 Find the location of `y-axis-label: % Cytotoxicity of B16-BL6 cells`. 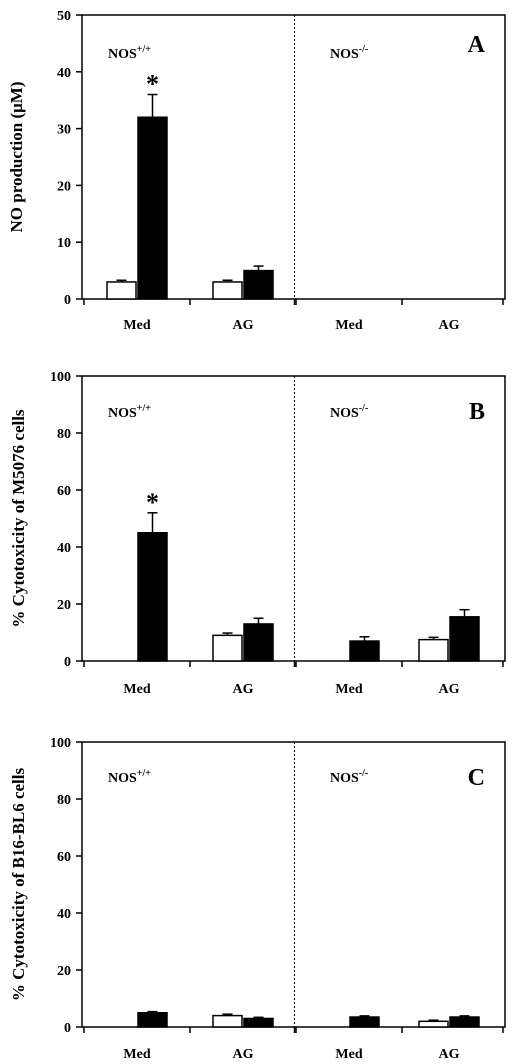

y-axis-label: % Cytotoxicity of B16-BL6 cells is located at coordinates (18, 884).